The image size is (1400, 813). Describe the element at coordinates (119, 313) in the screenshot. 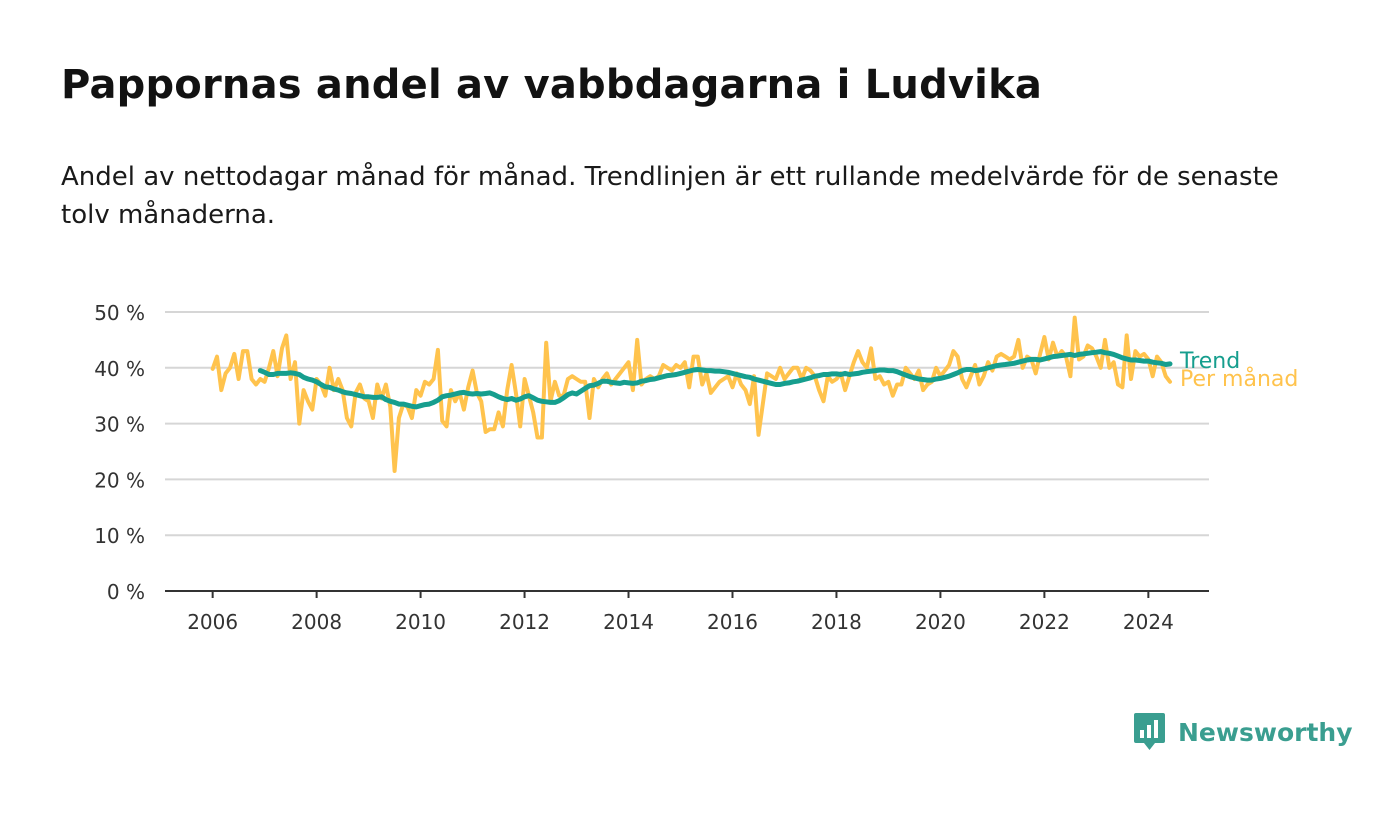

I see `y-tick-label: 50 %` at that location.